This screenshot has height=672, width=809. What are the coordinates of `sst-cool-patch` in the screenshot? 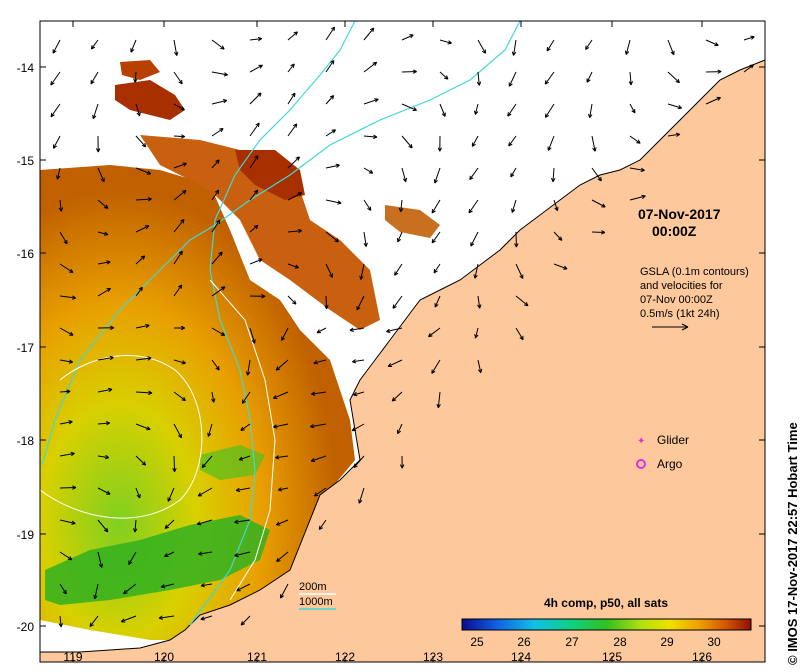 It's located at (232, 462).